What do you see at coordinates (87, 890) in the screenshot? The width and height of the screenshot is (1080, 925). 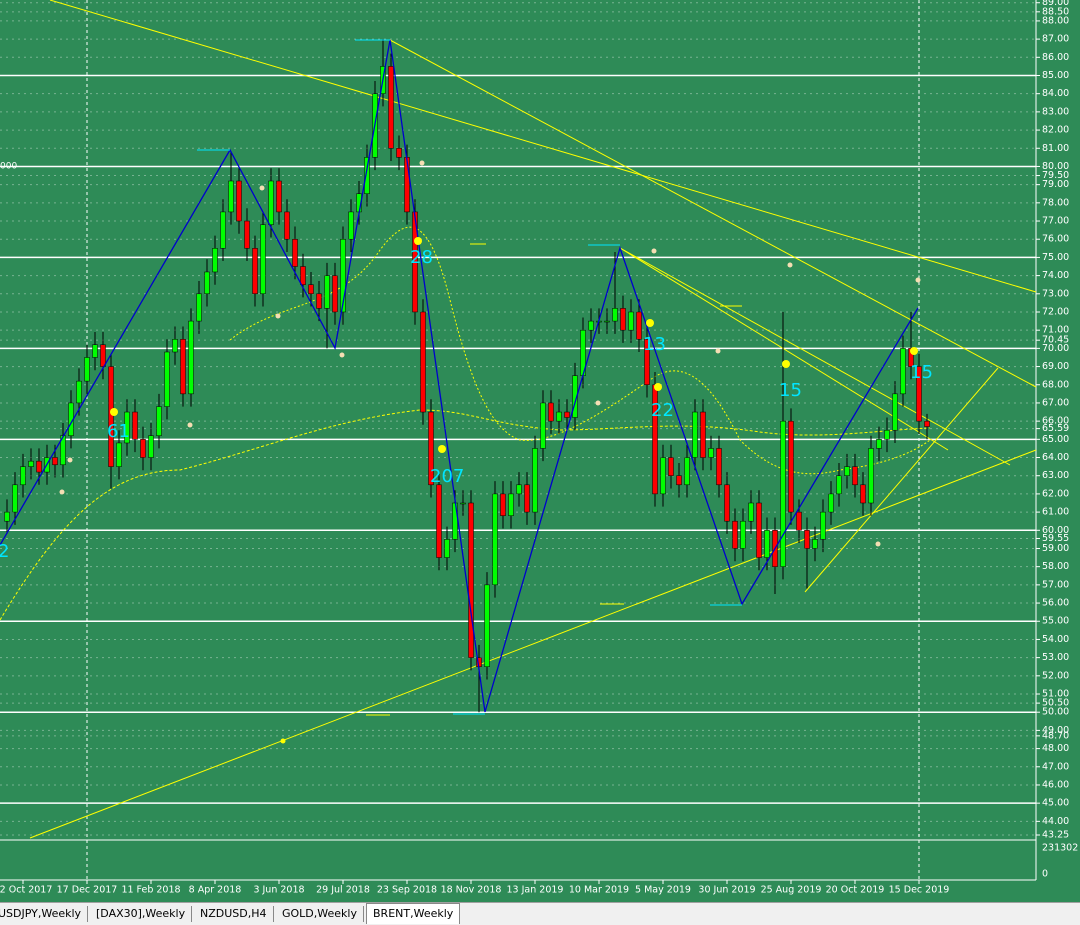 I see `x-tick-label: 17 Dec 2017` at bounding box center [87, 890].